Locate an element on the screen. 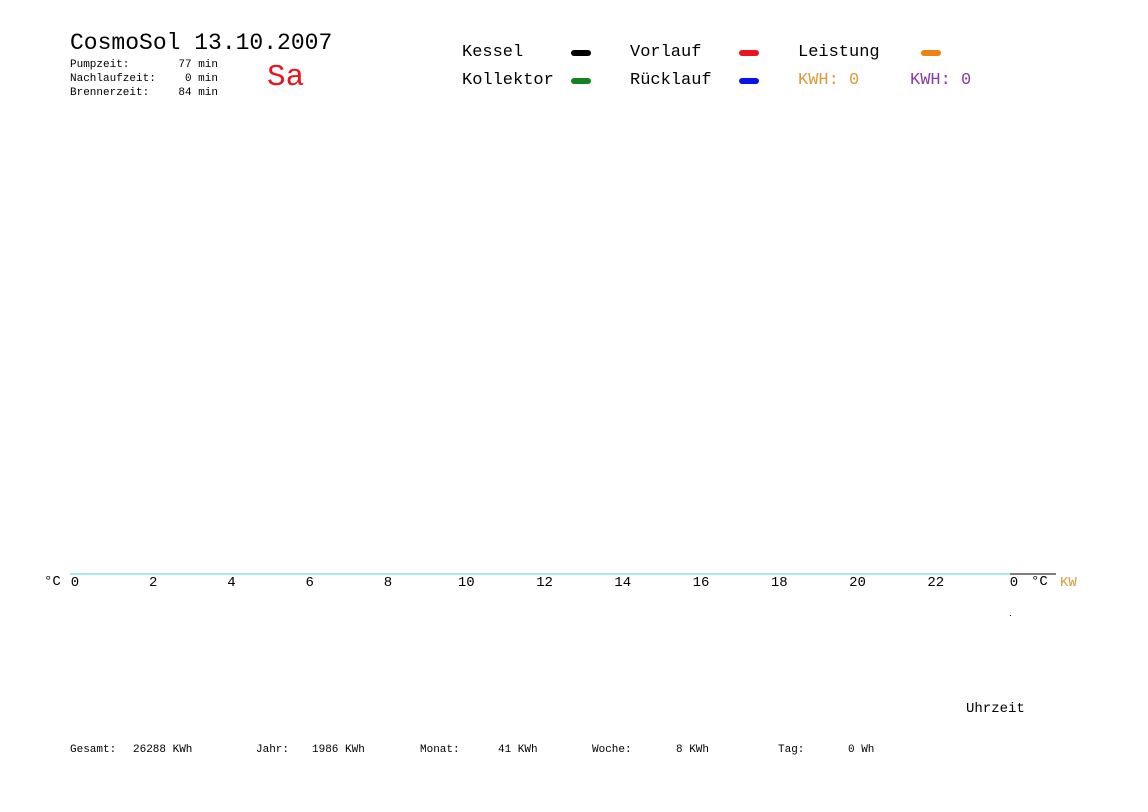 The height and width of the screenshot is (812, 1148). gesamt-label: Gesamt: is located at coordinates (93, 750).